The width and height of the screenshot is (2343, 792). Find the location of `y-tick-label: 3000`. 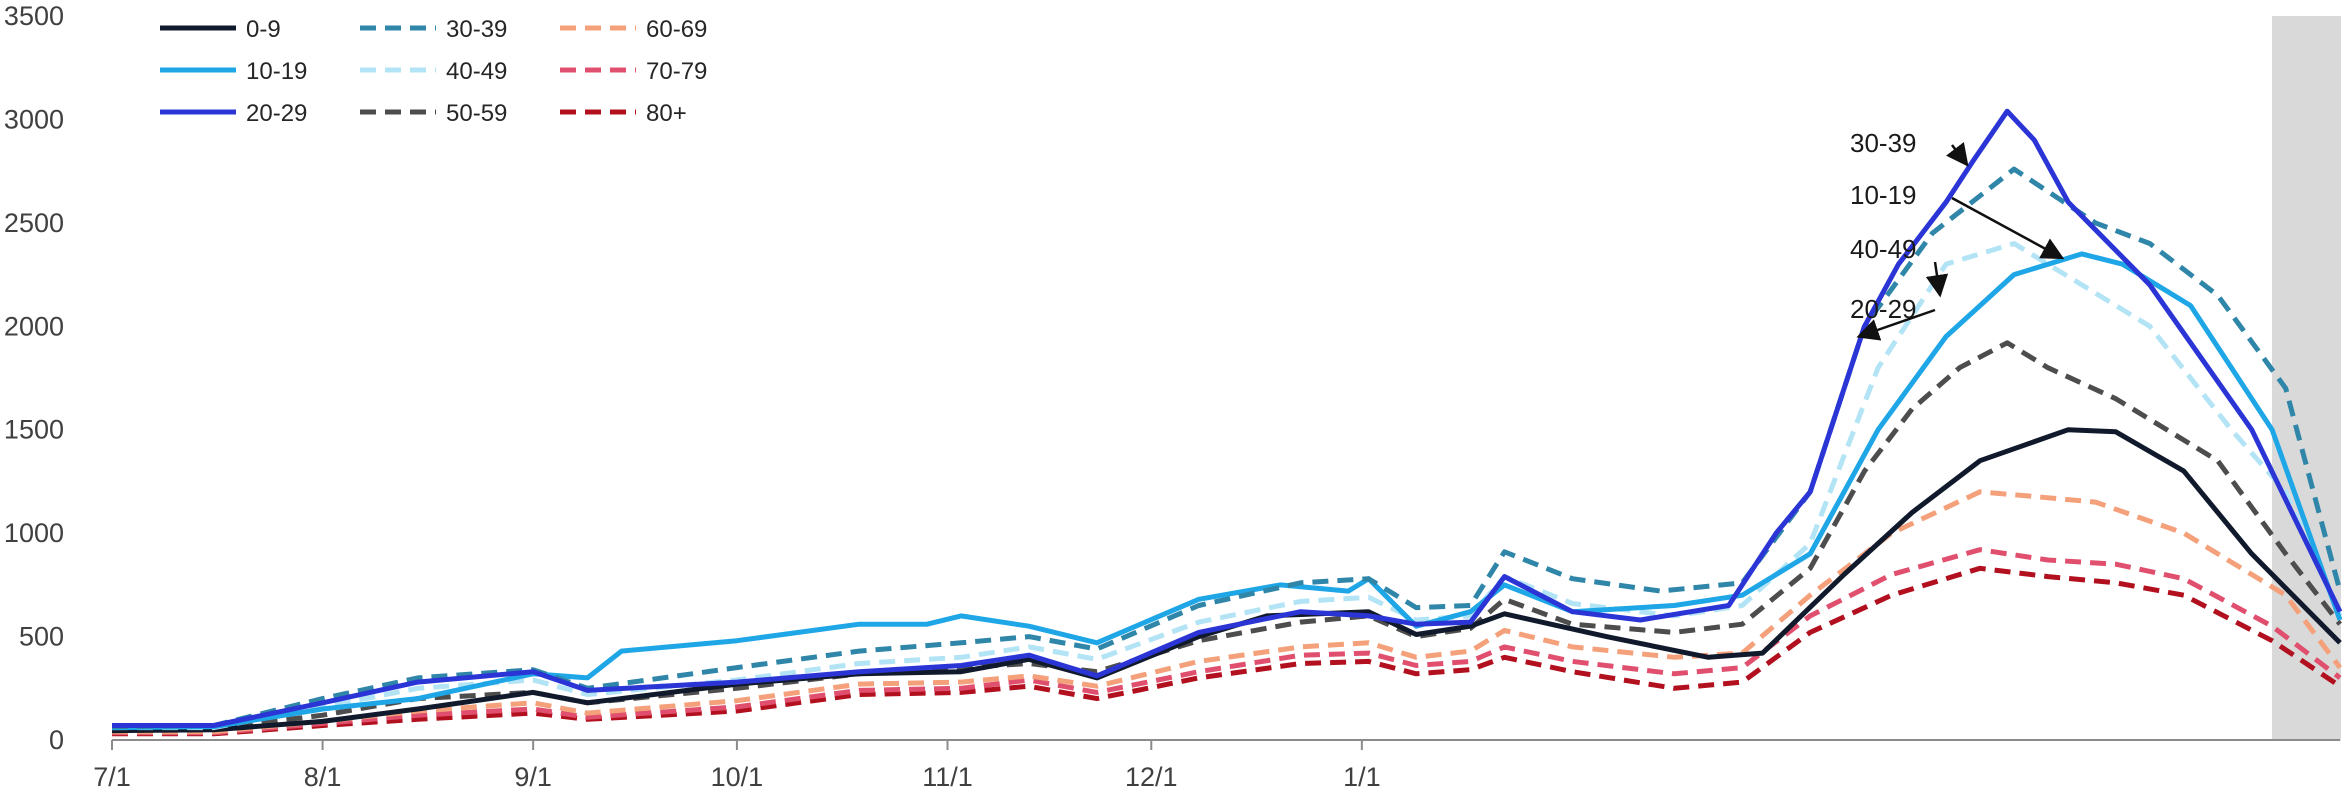

y-tick-label: 3000 is located at coordinates (34, 119).